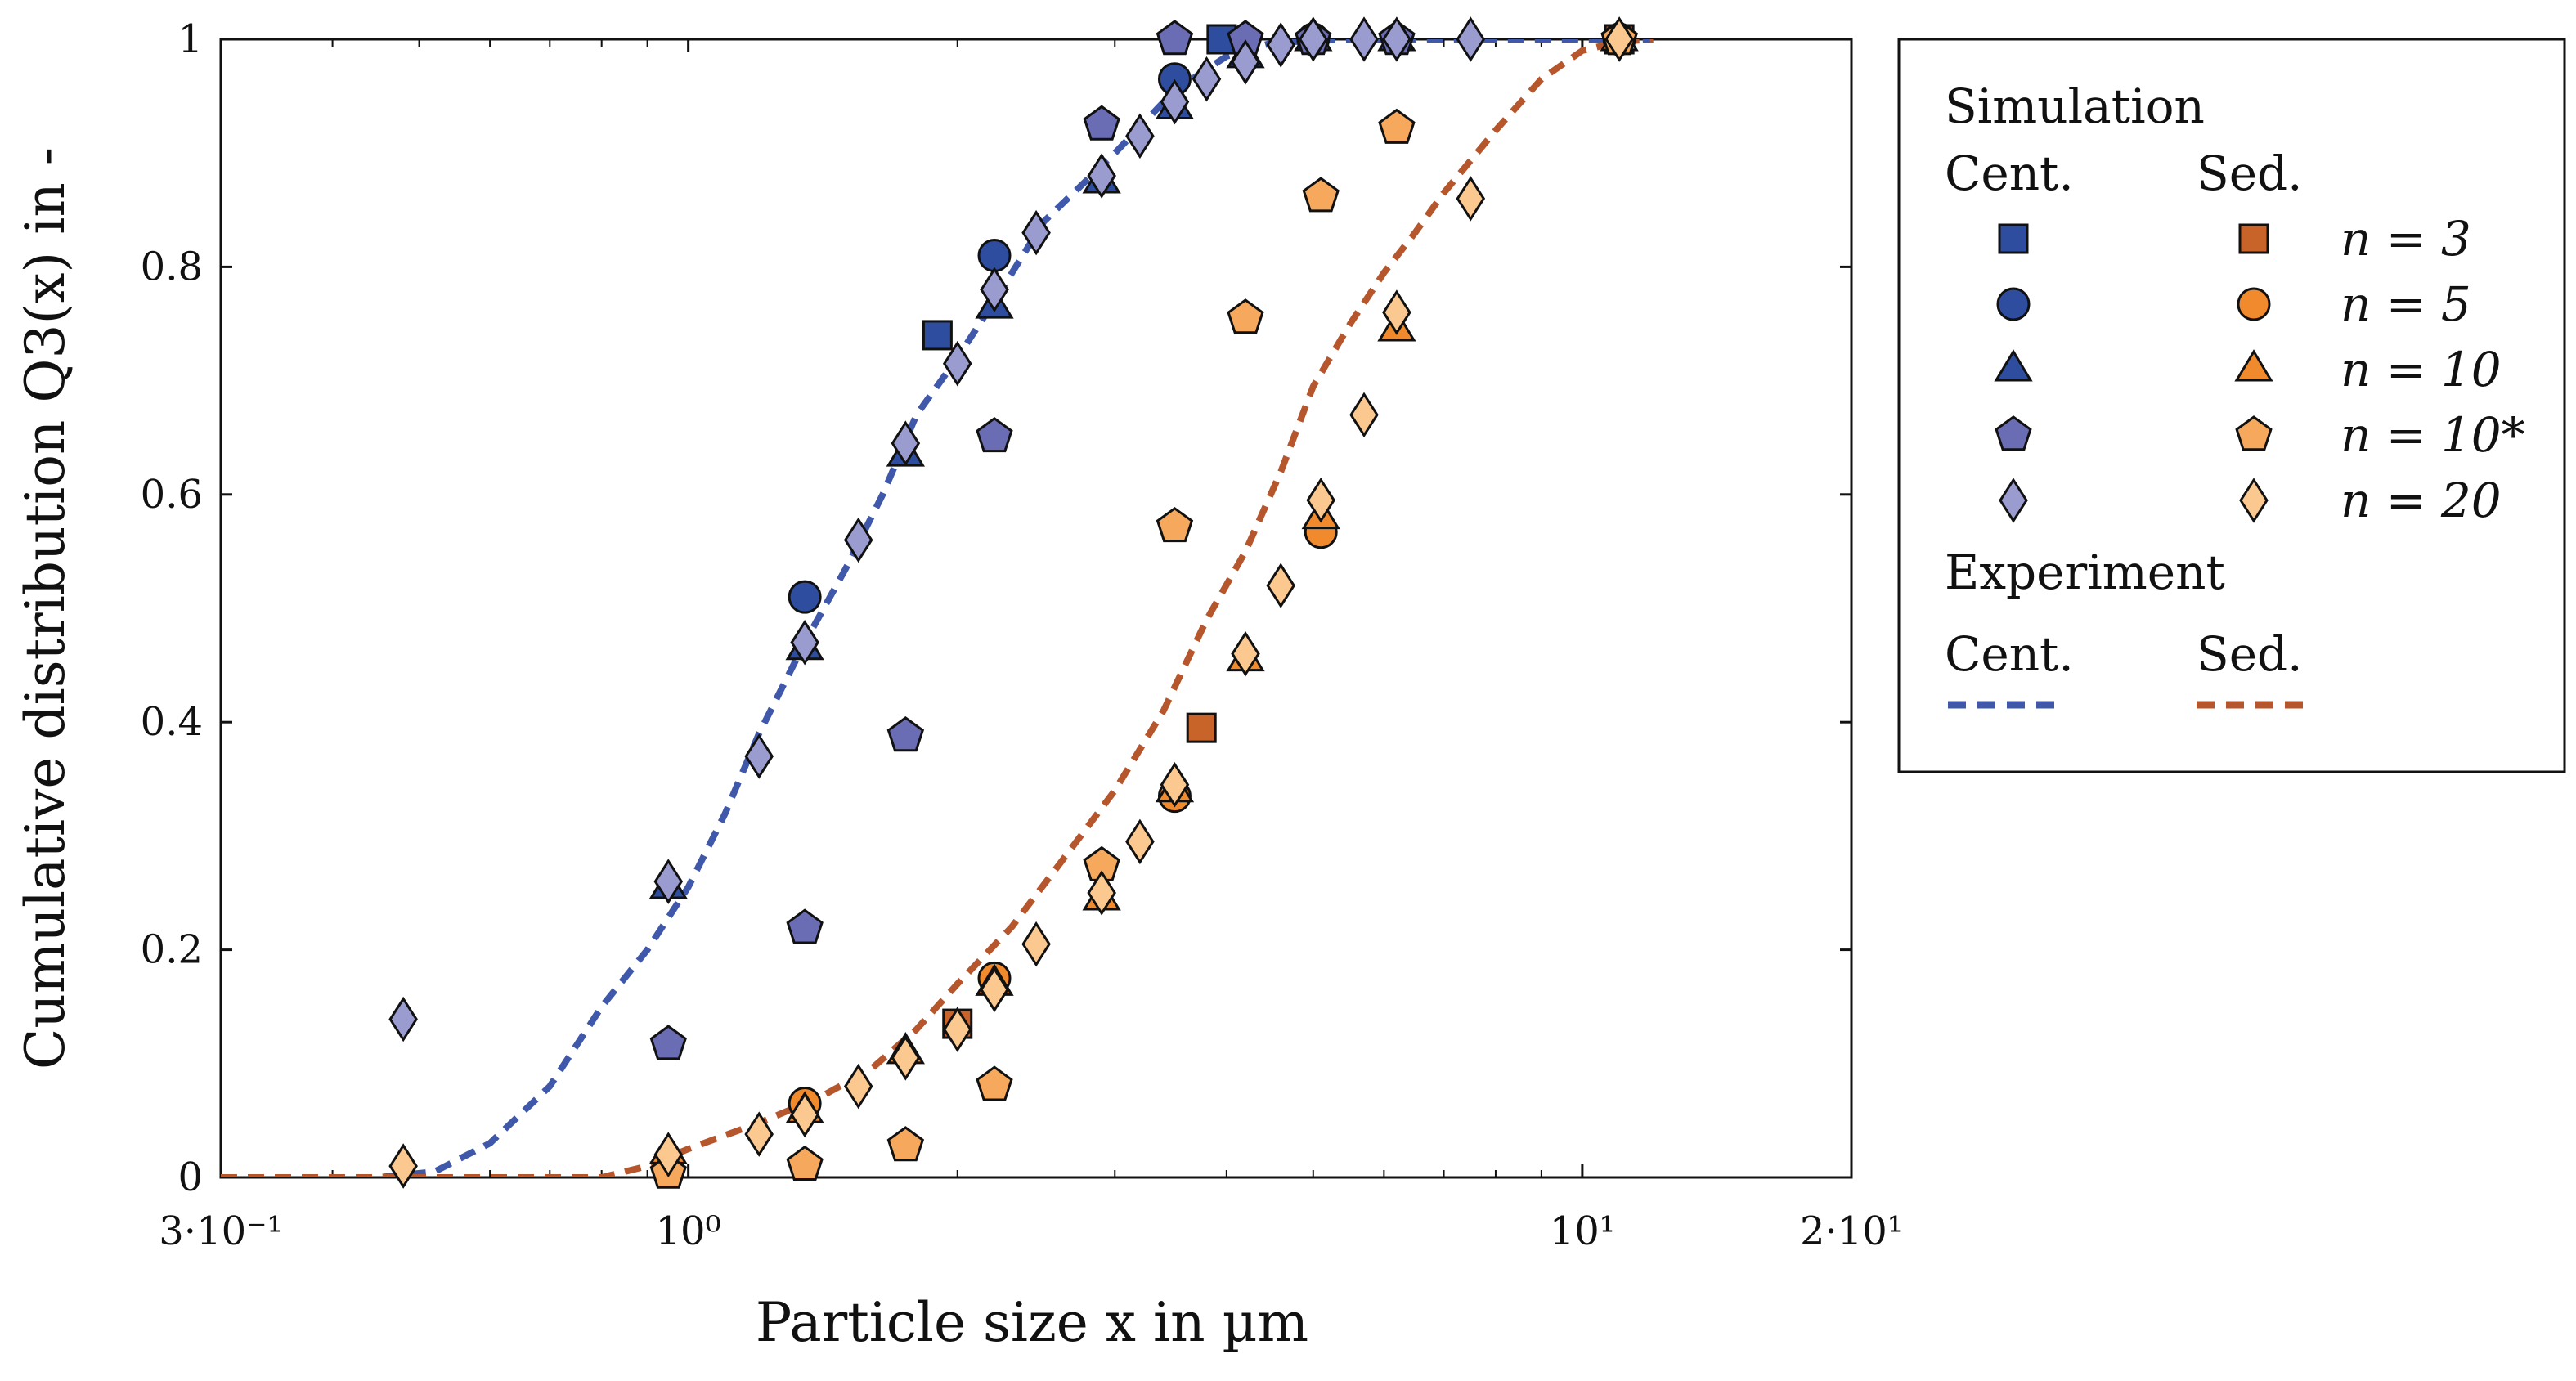  What do you see at coordinates (2250, 654) in the screenshot?
I see `legend-exp-sed-label: Sed.` at bounding box center [2250, 654].